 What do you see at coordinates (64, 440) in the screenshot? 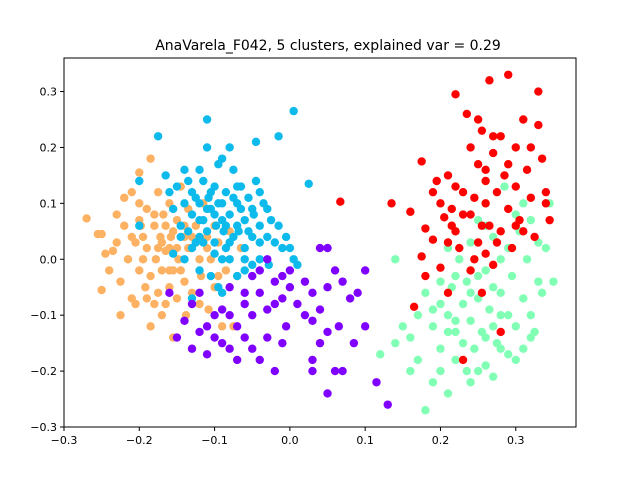
I see `x-tick-label: −0.3` at bounding box center [64, 440].